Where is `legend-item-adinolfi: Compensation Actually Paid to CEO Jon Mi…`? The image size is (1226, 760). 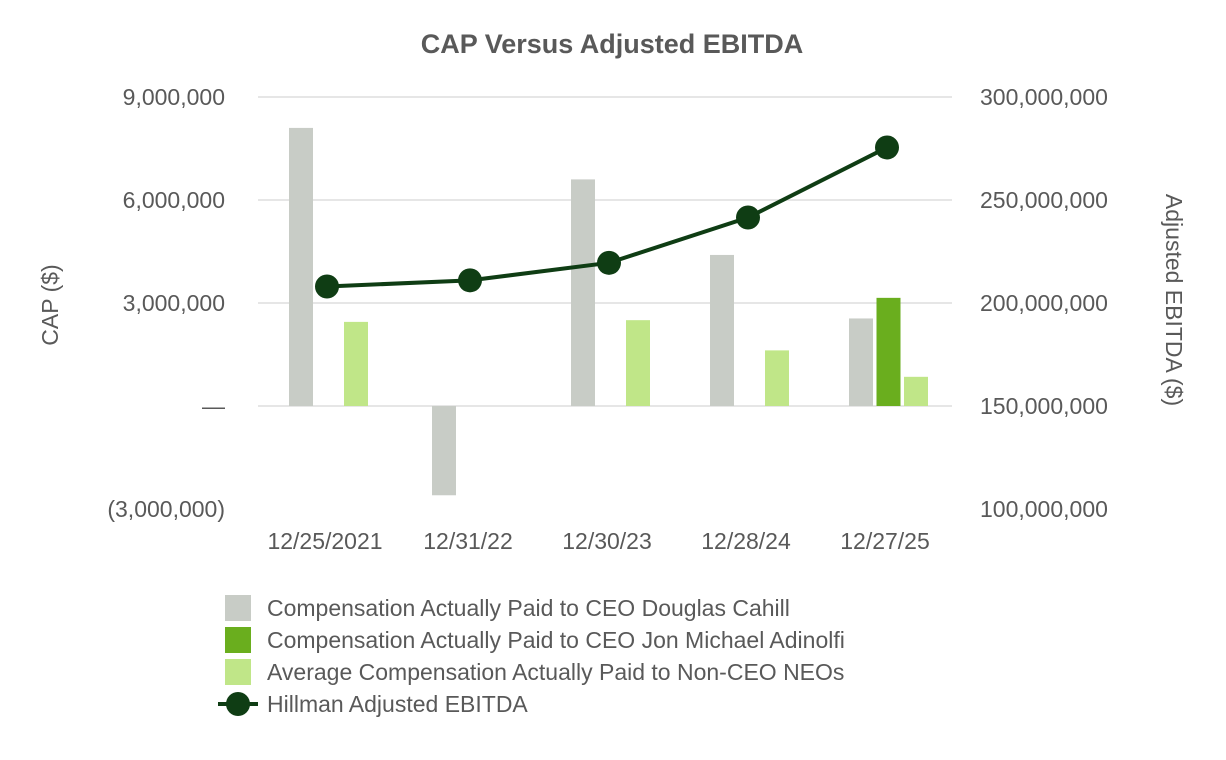 legend-item-adinolfi: Compensation Actually Paid to CEO Jon Mi… is located at coordinates (531, 640).